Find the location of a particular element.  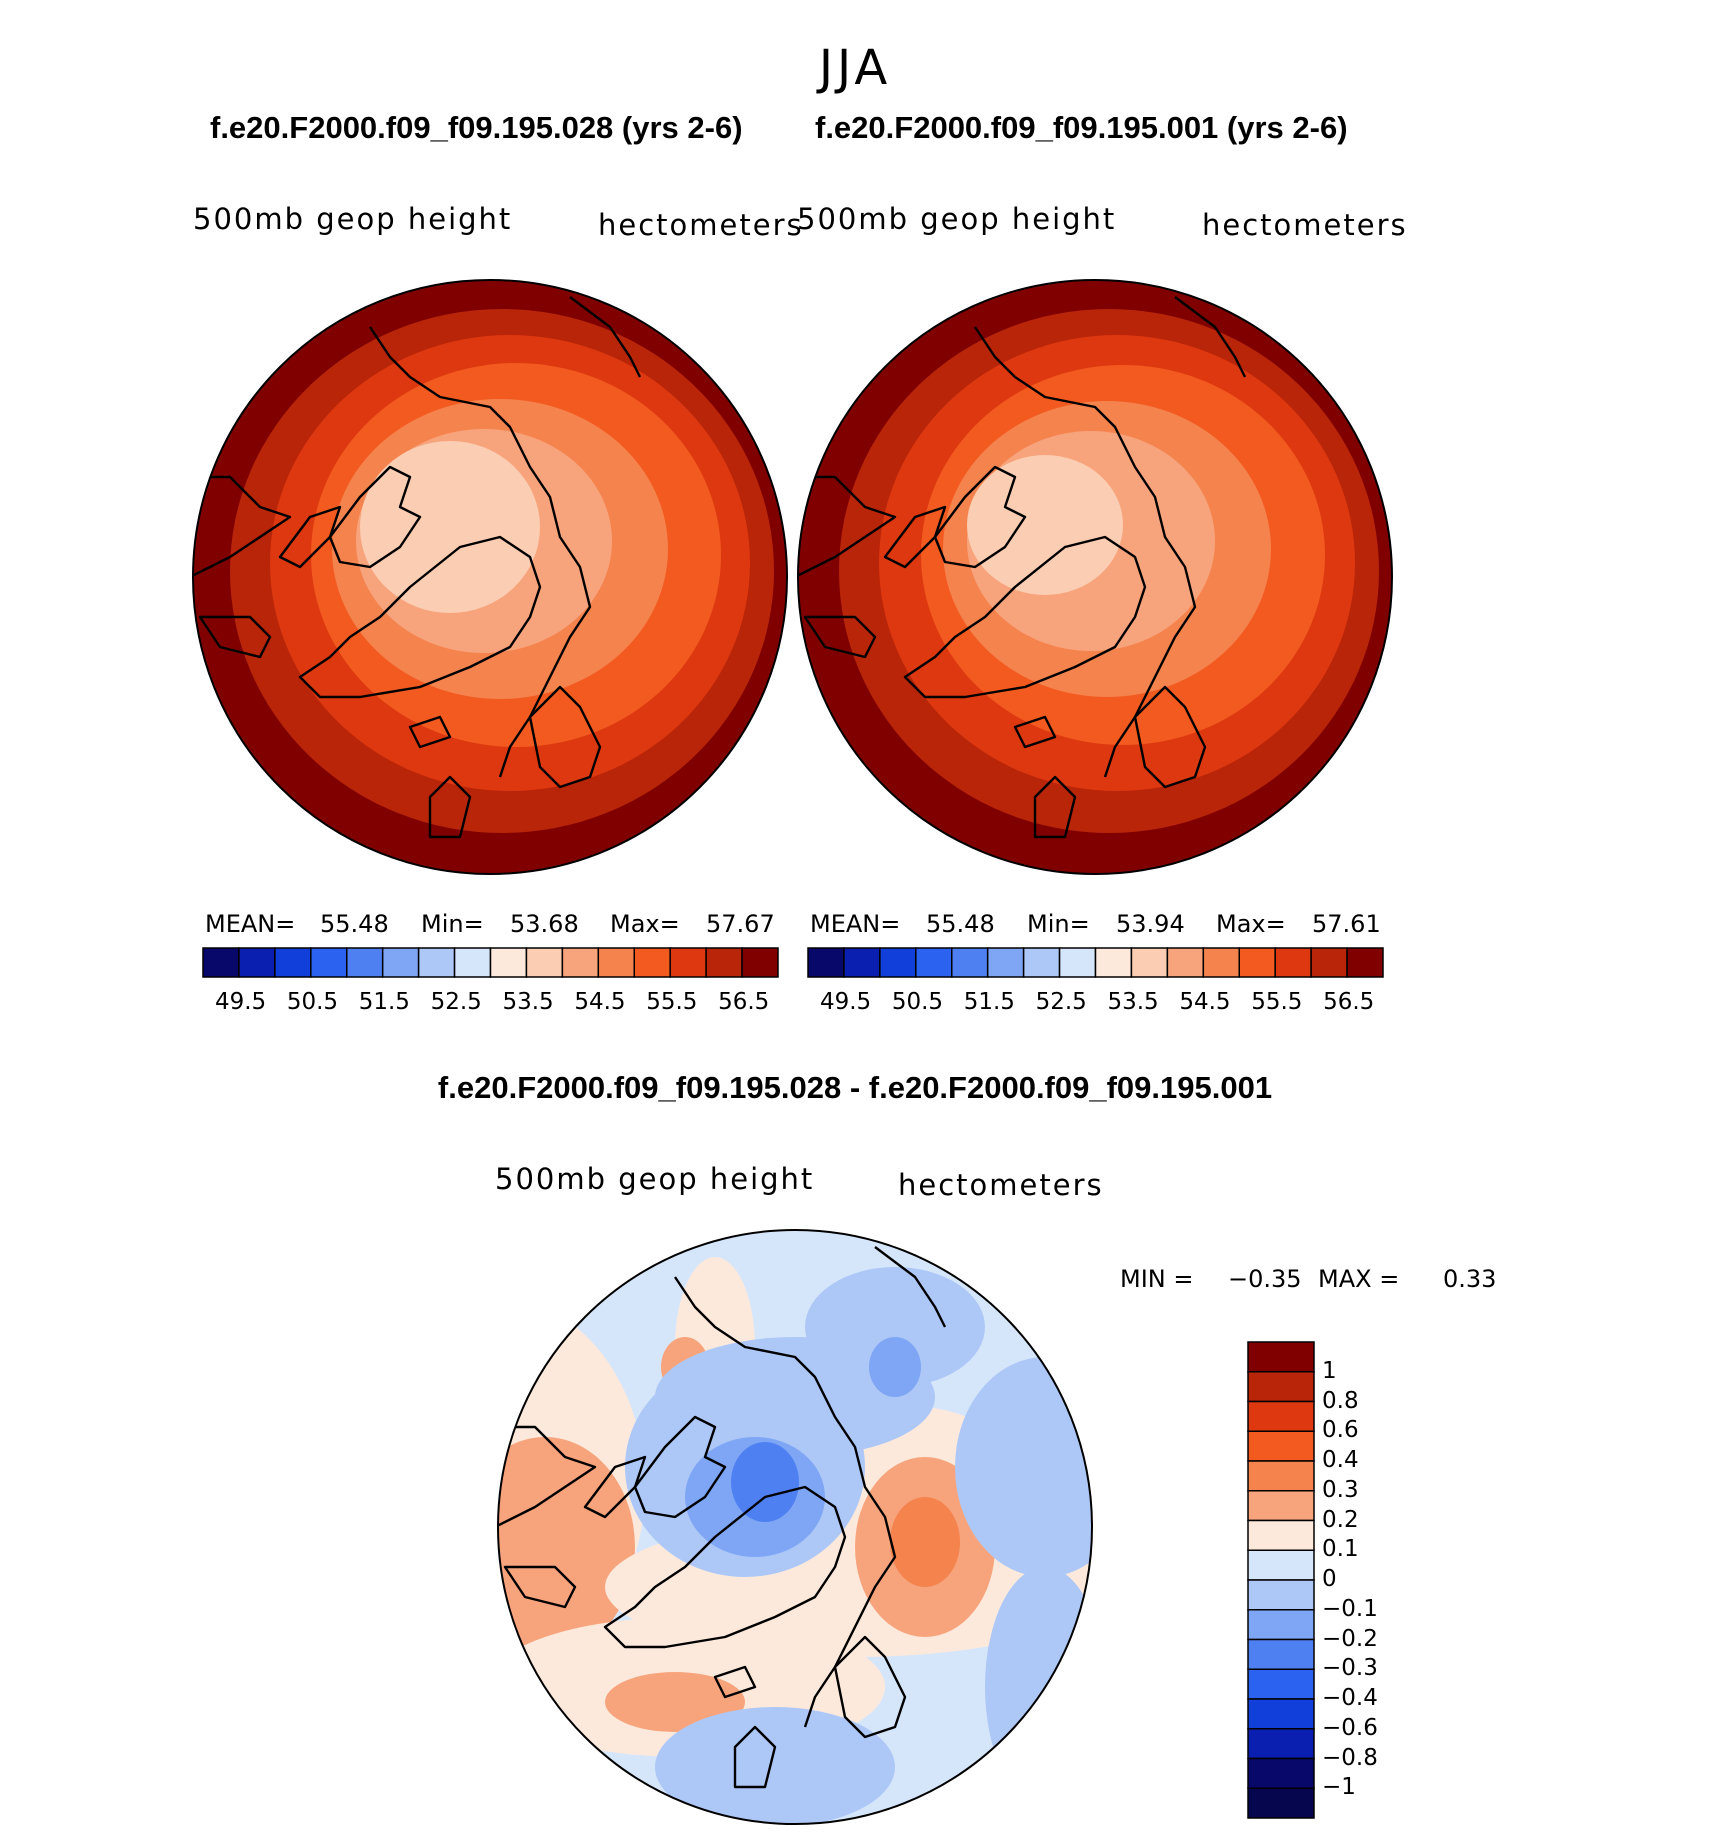

panel-2-coastlines is located at coordinates (1022, 567).